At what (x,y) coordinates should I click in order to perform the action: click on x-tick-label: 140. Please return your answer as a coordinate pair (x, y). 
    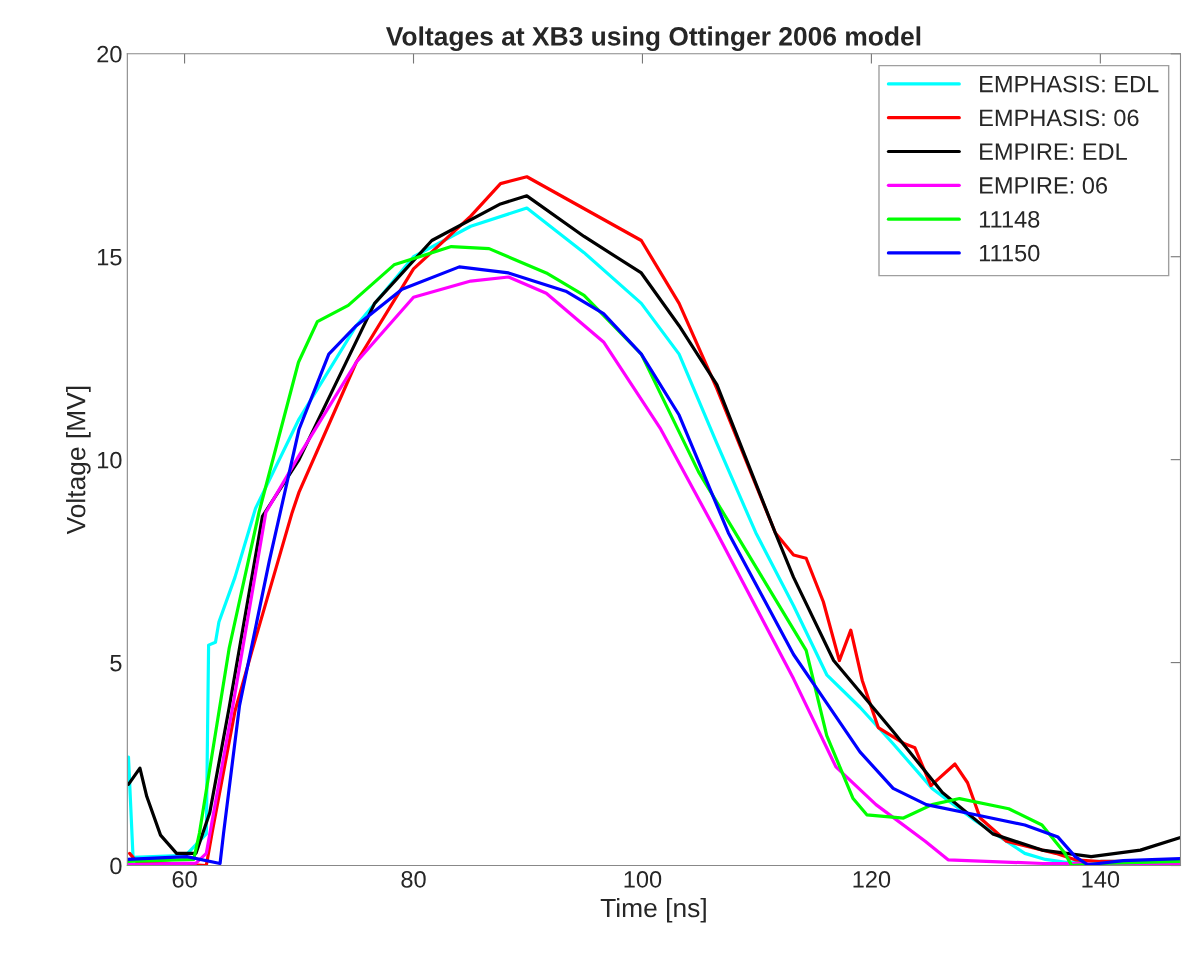
    Looking at the image, I should click on (1101, 879).